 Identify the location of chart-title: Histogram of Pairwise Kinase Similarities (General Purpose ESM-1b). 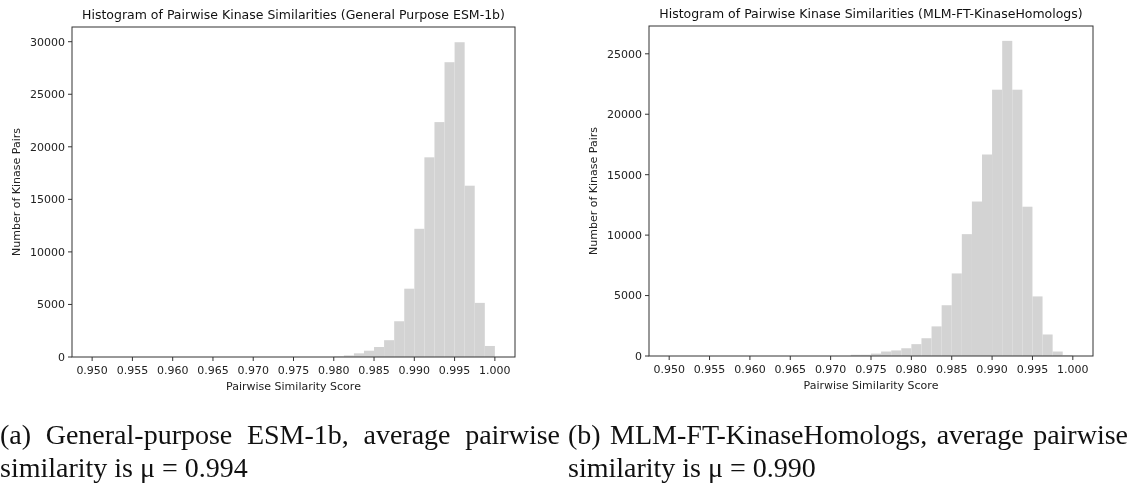
(293, 14).